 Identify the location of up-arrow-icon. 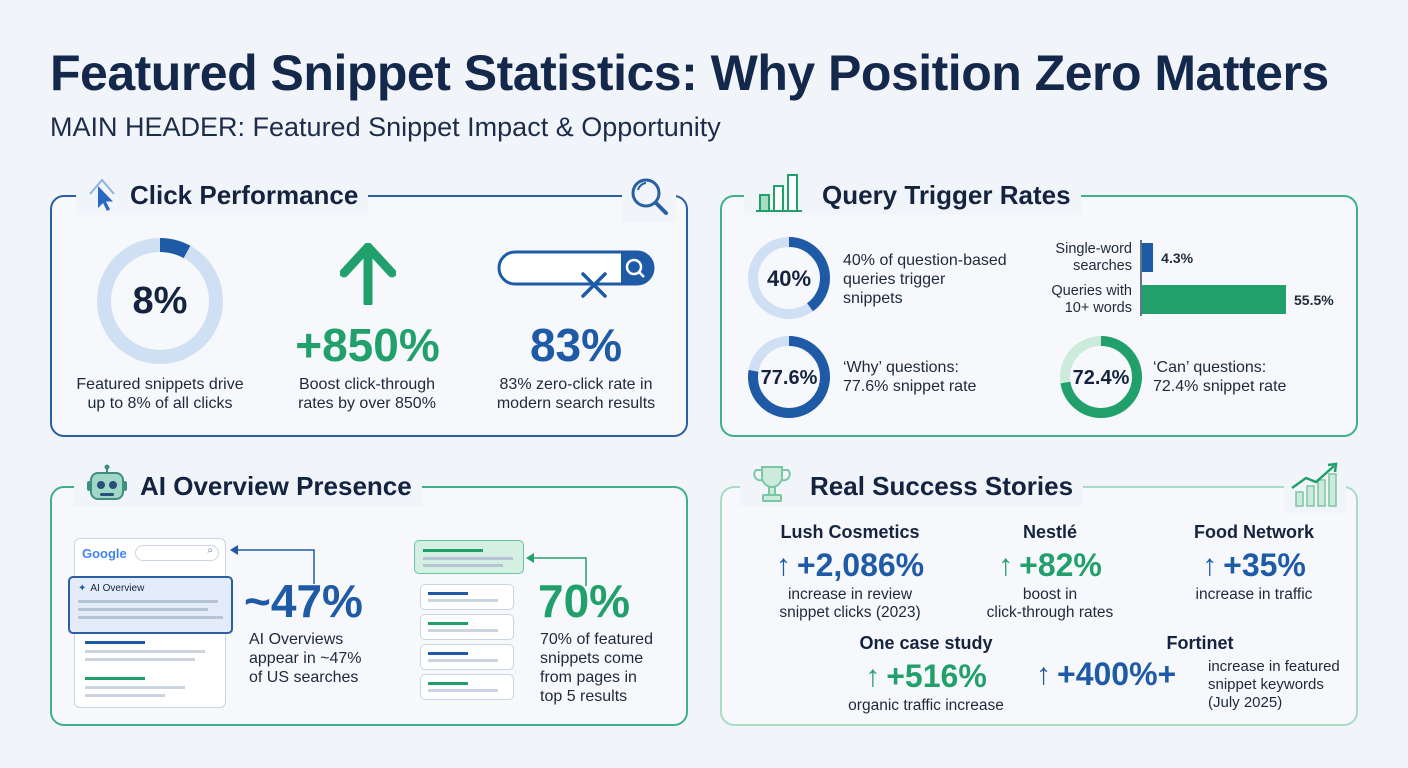
(368, 276).